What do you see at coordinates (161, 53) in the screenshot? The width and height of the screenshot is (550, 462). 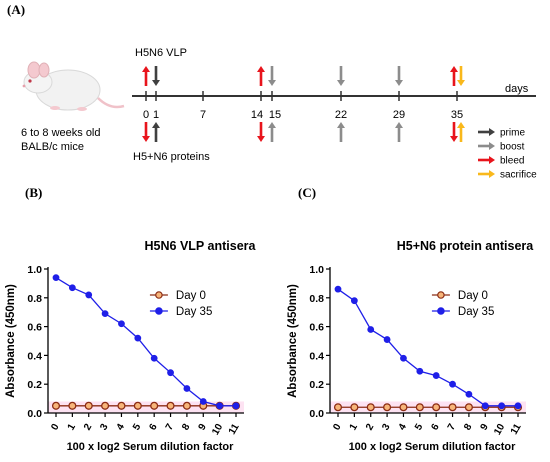 I see `top-group-label: H5N6 VLP` at bounding box center [161, 53].